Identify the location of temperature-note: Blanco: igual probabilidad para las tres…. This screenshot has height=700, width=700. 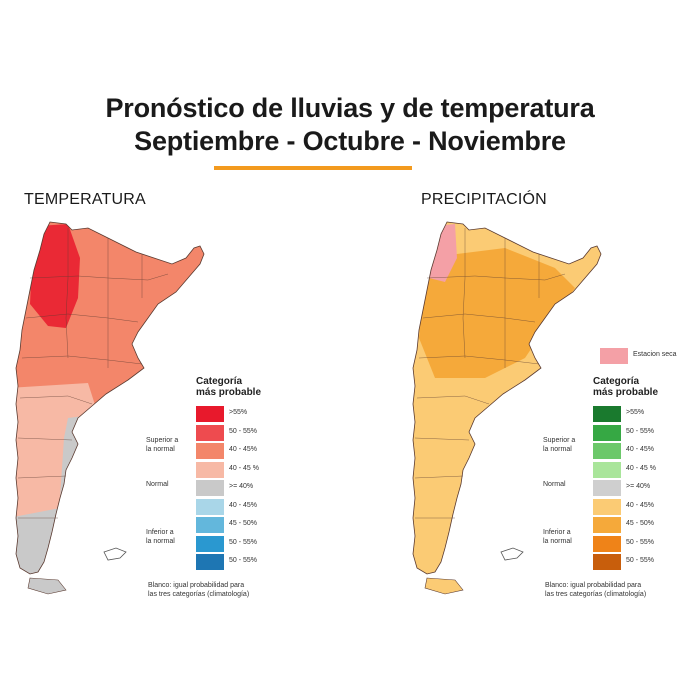
(228, 590).